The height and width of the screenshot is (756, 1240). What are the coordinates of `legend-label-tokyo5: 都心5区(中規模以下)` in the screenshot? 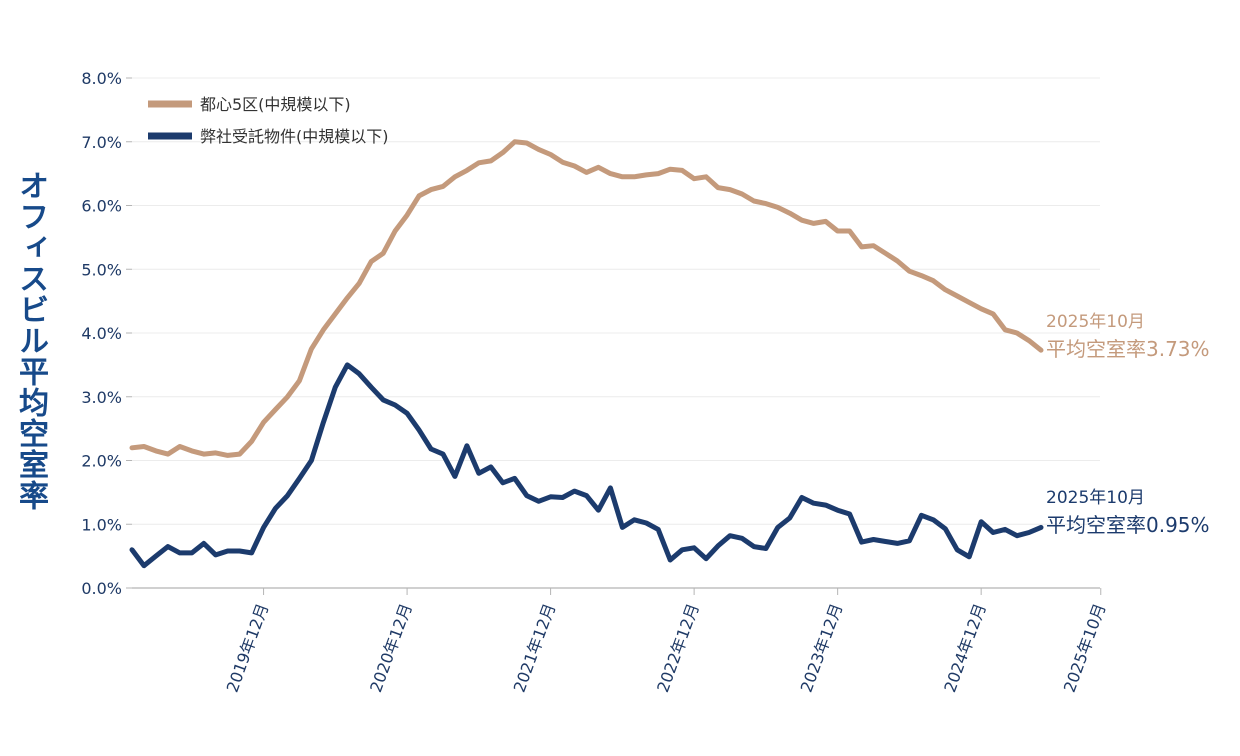 It's located at (275, 104).